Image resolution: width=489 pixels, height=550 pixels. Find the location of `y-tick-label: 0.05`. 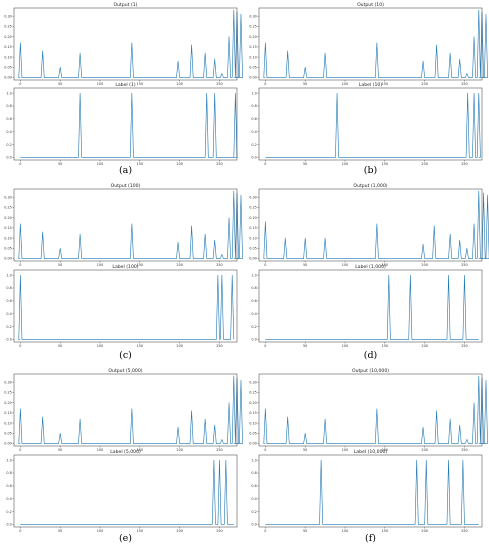

y-tick-label: 0.05 is located at coordinates (253, 249).